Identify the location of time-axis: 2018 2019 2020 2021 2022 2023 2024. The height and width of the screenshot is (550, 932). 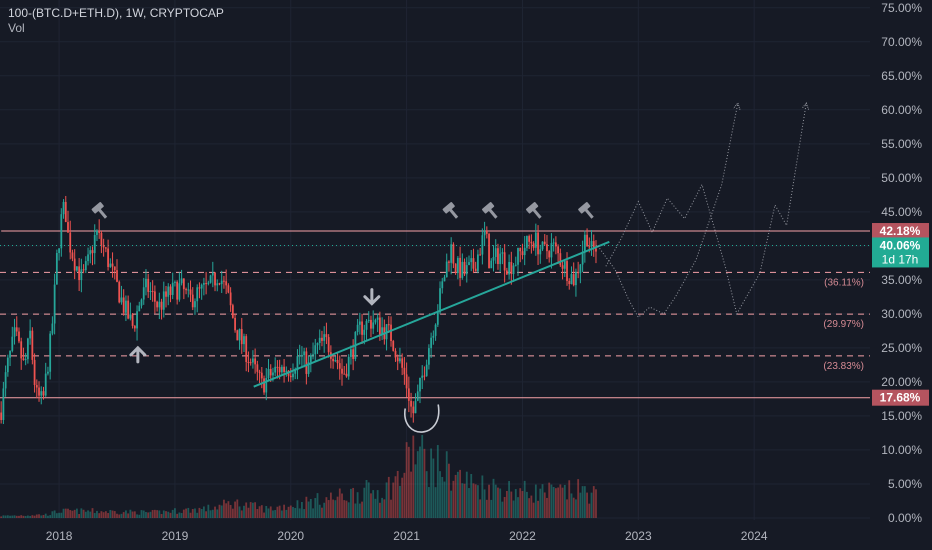
(407, 536).